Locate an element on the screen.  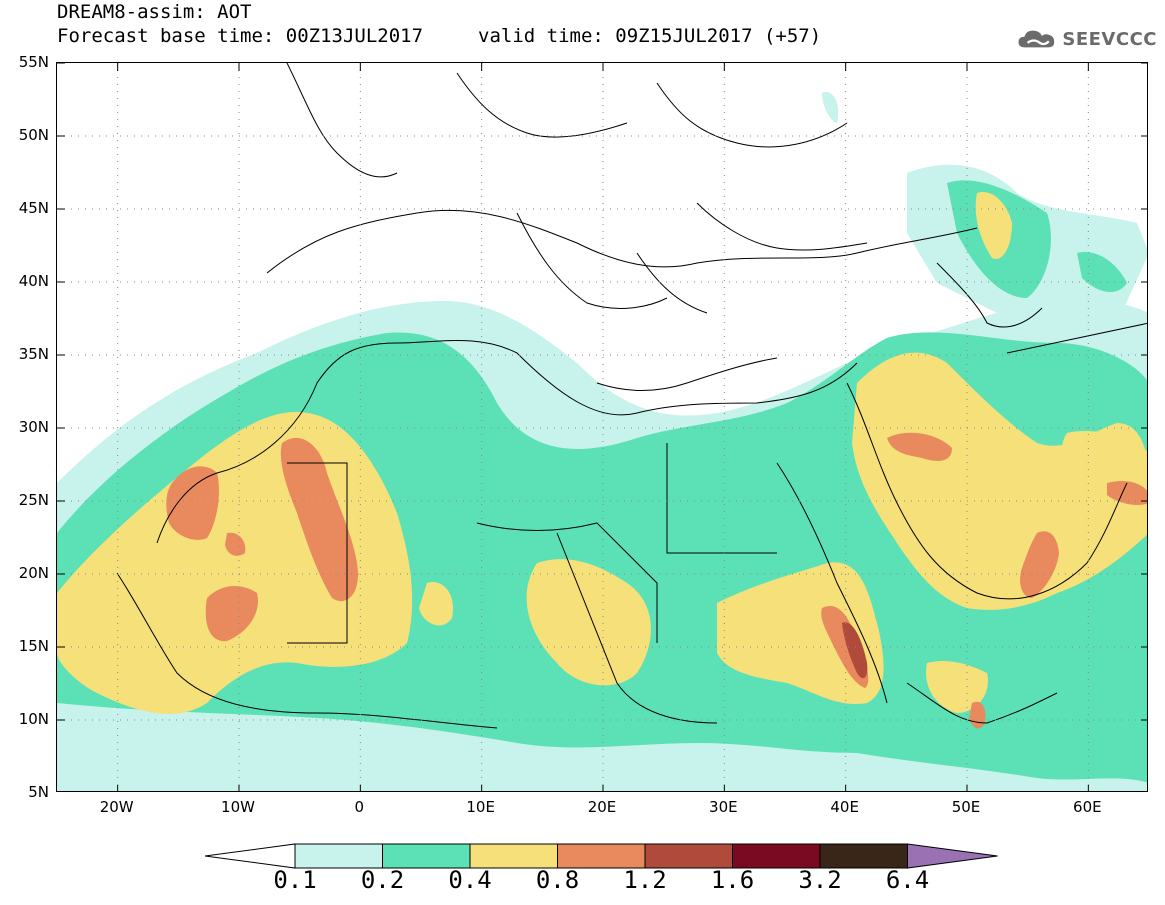
colorbar-label: 1.2 is located at coordinates (645, 880).